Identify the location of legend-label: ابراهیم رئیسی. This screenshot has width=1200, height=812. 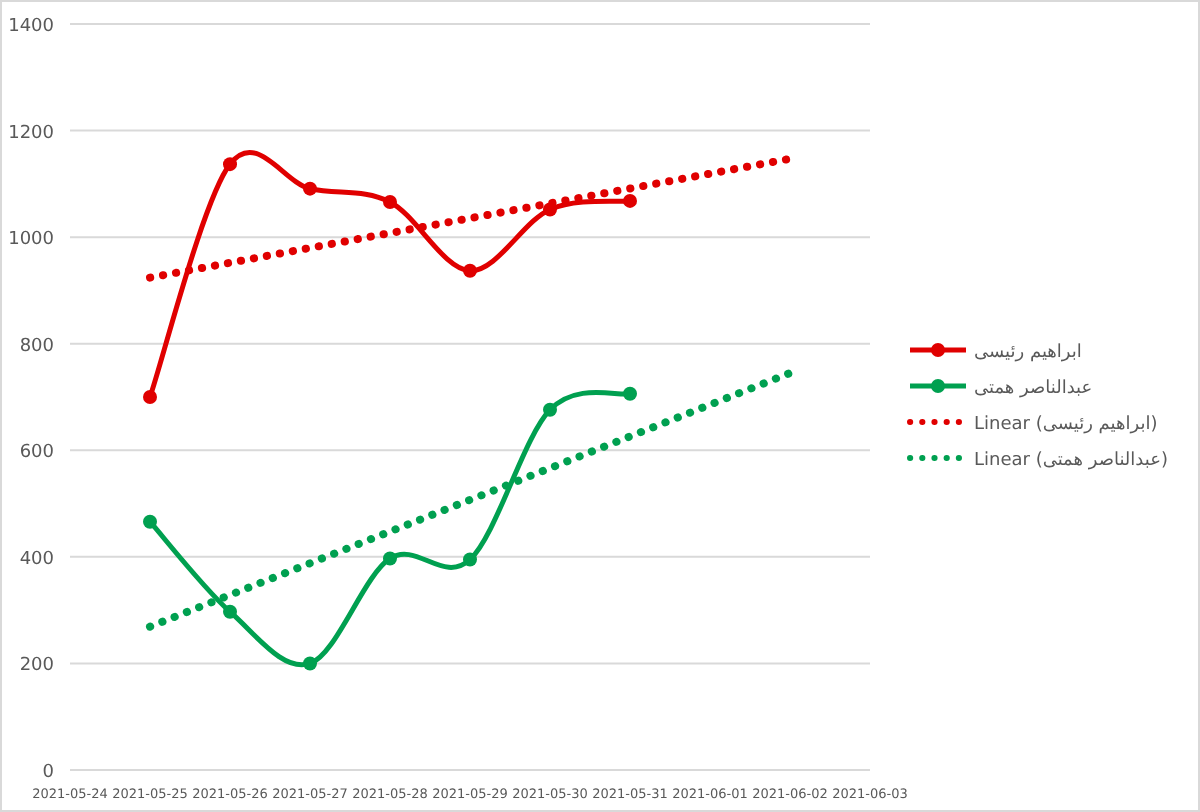
(1028, 353).